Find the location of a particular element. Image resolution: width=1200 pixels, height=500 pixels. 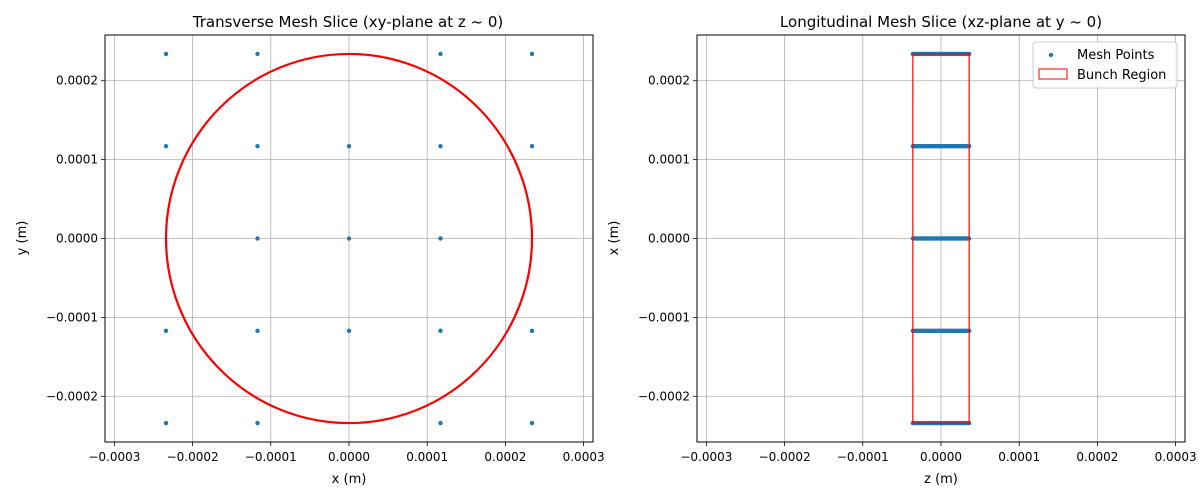

transverse-y-ticks: −0.0002 −0.0001 0.0000 0.0001 0.0002 is located at coordinates (75, 238).